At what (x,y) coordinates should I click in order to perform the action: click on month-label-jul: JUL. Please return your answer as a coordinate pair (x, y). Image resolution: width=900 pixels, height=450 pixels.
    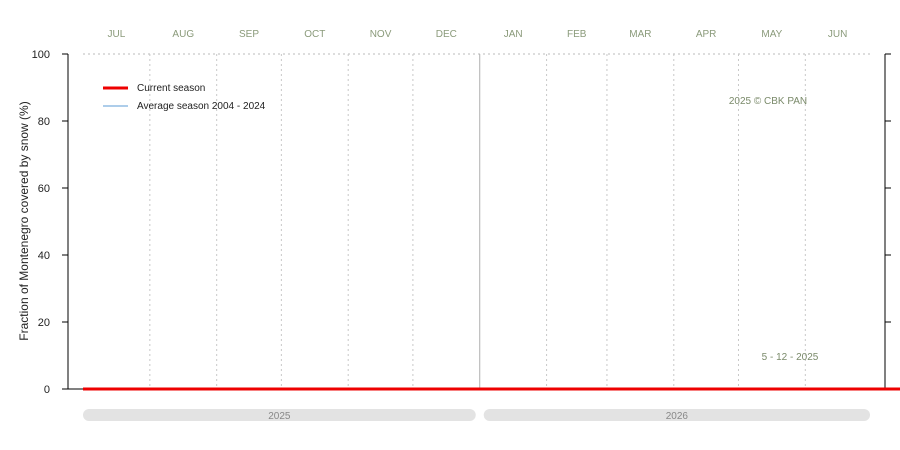
    Looking at the image, I should click on (117, 34).